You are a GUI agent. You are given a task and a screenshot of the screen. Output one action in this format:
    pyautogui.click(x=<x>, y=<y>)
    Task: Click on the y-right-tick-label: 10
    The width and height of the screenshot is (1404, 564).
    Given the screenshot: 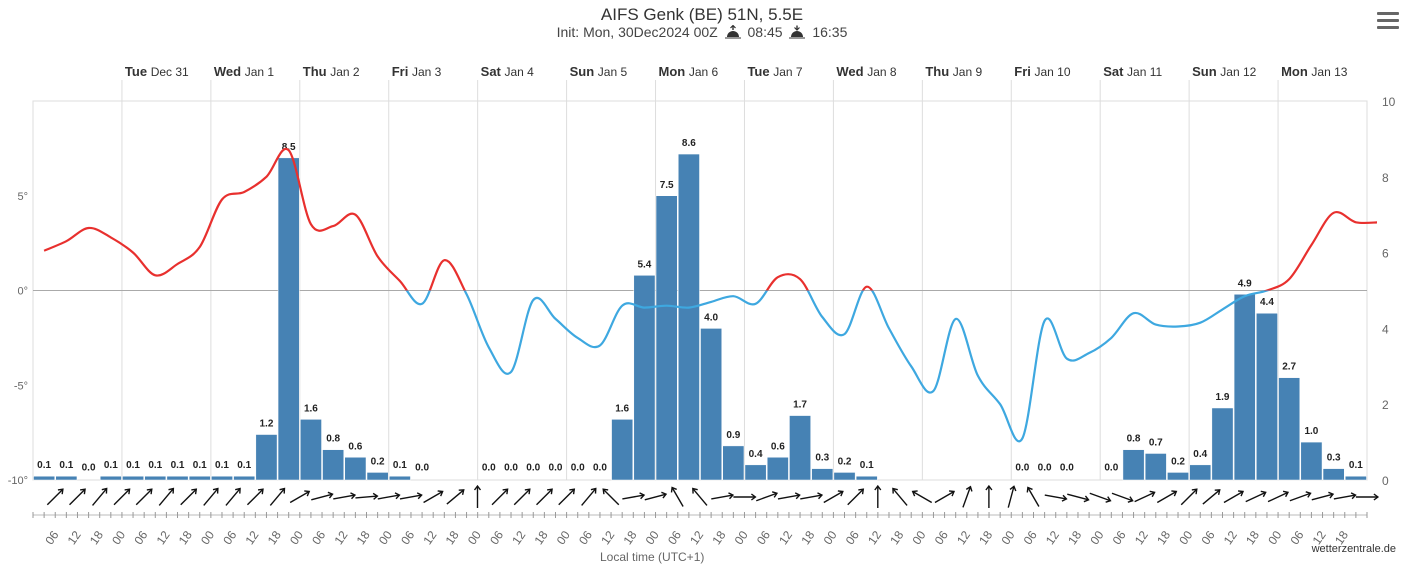 What is the action you would take?
    pyautogui.click(x=1389, y=102)
    